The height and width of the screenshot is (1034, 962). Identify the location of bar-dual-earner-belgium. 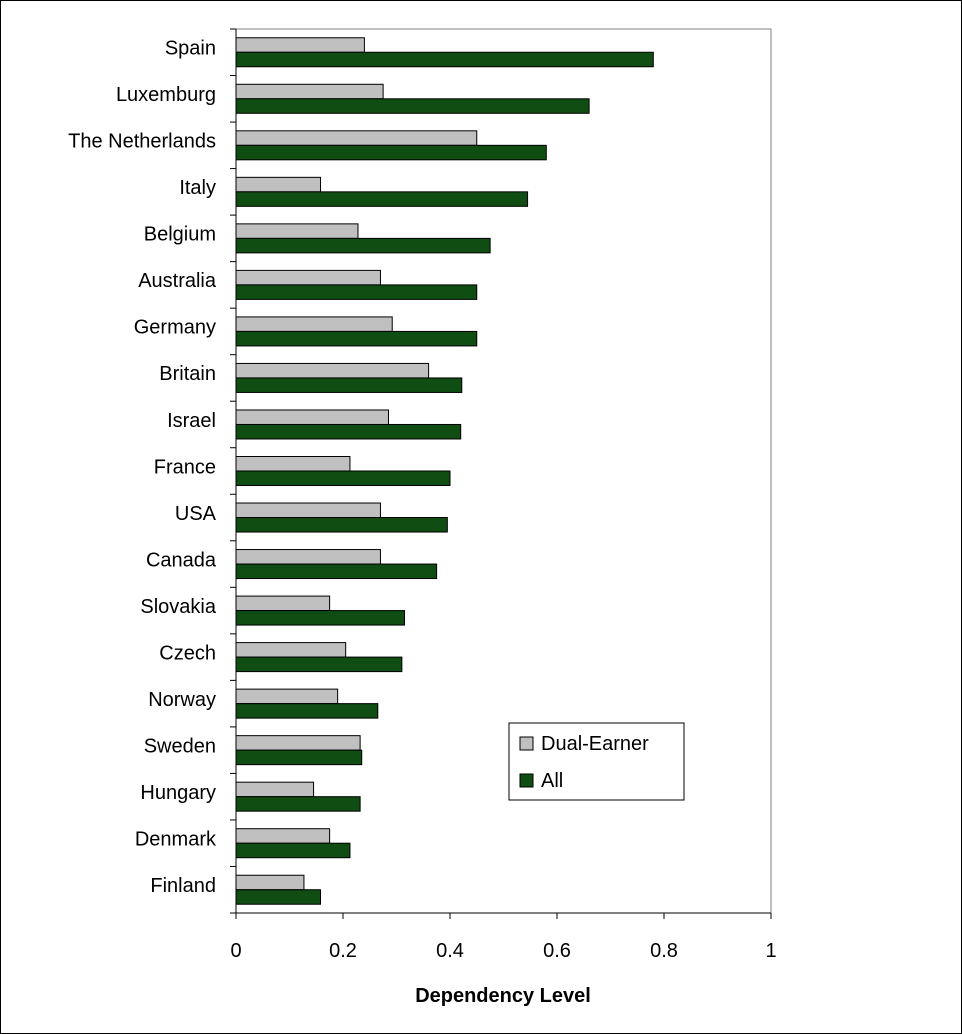
(297, 231).